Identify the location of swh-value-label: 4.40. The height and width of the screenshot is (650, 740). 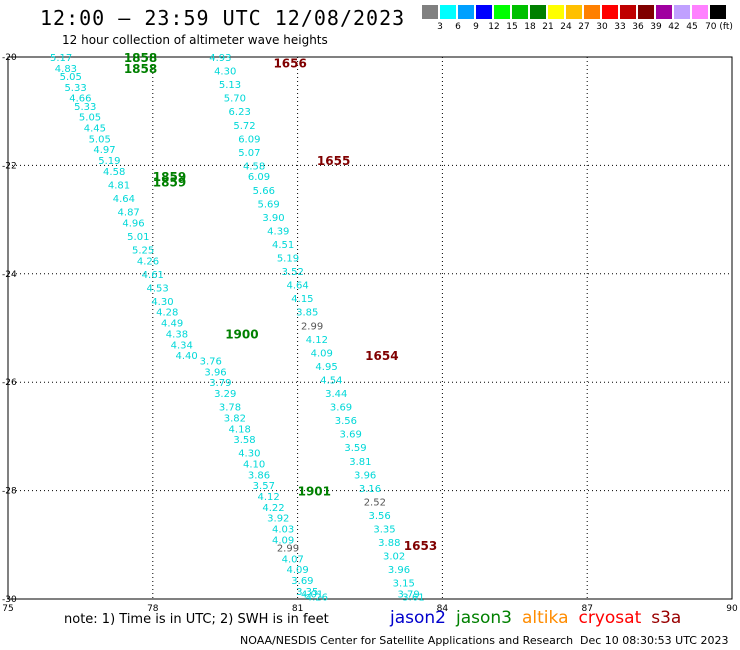
(186, 356).